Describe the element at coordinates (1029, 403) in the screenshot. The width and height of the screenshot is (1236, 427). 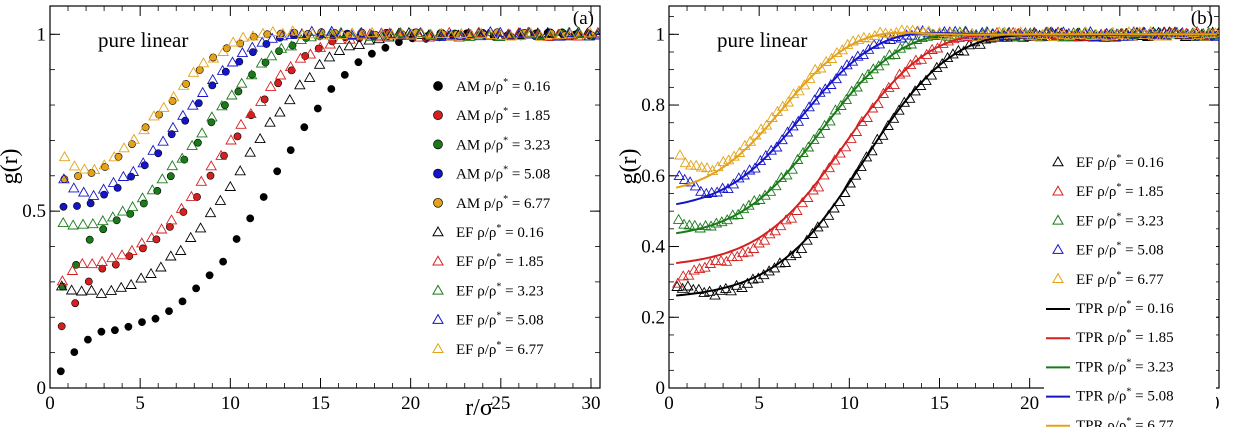
I see `x-tick-label: 20` at that location.